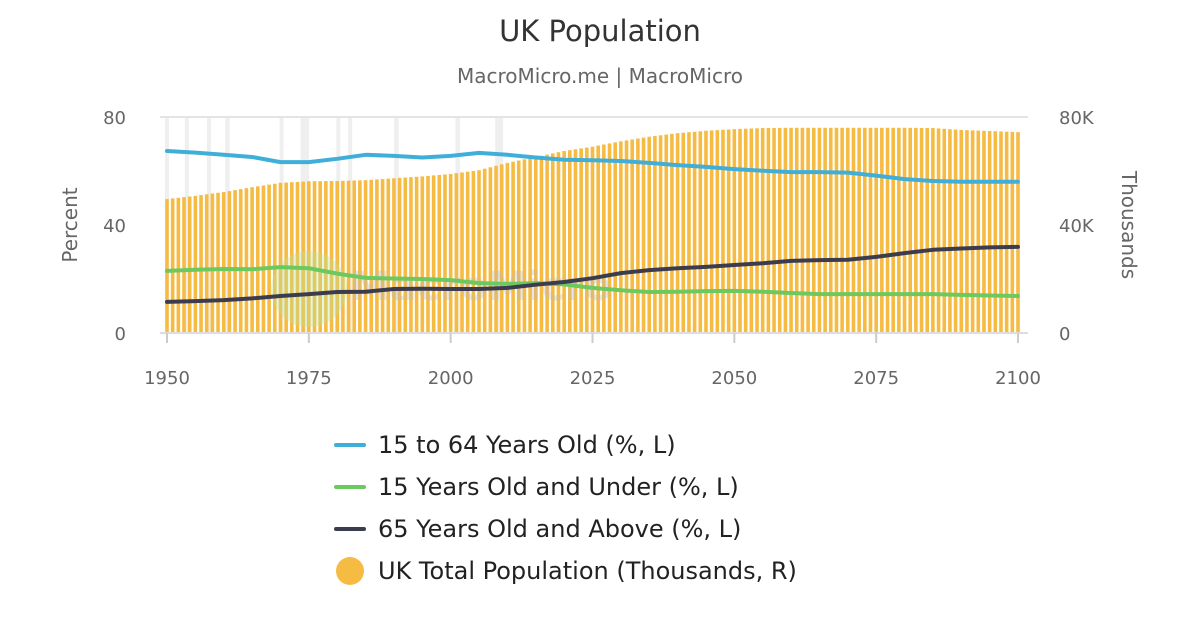 This screenshot has height=630, width=1200. What do you see at coordinates (565, 571) in the screenshot?
I see `legend-item-total-population: UK Total Population (Thousands, R)` at bounding box center [565, 571].